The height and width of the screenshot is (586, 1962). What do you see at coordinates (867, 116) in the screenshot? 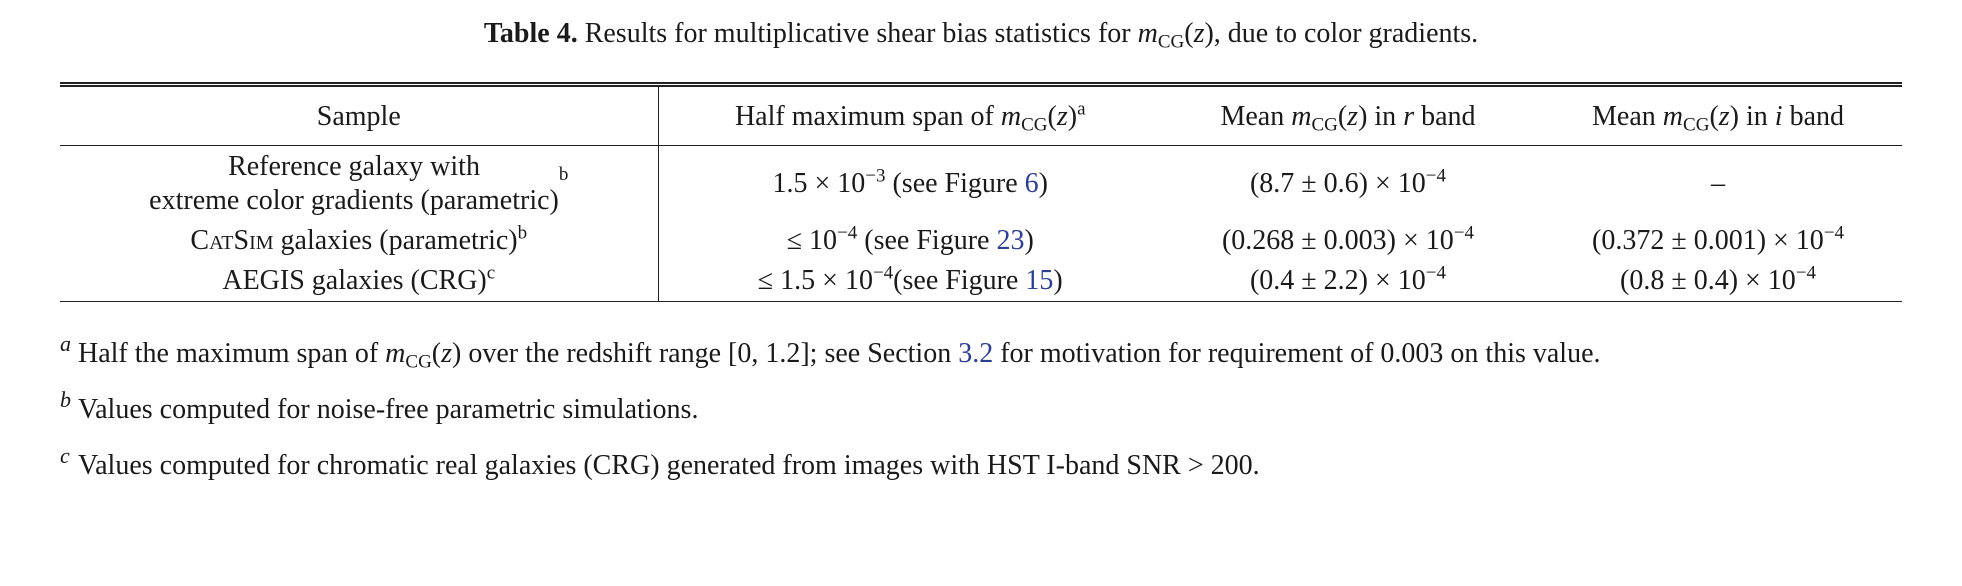
I see `text: Half maximum span of` at bounding box center [867, 116].